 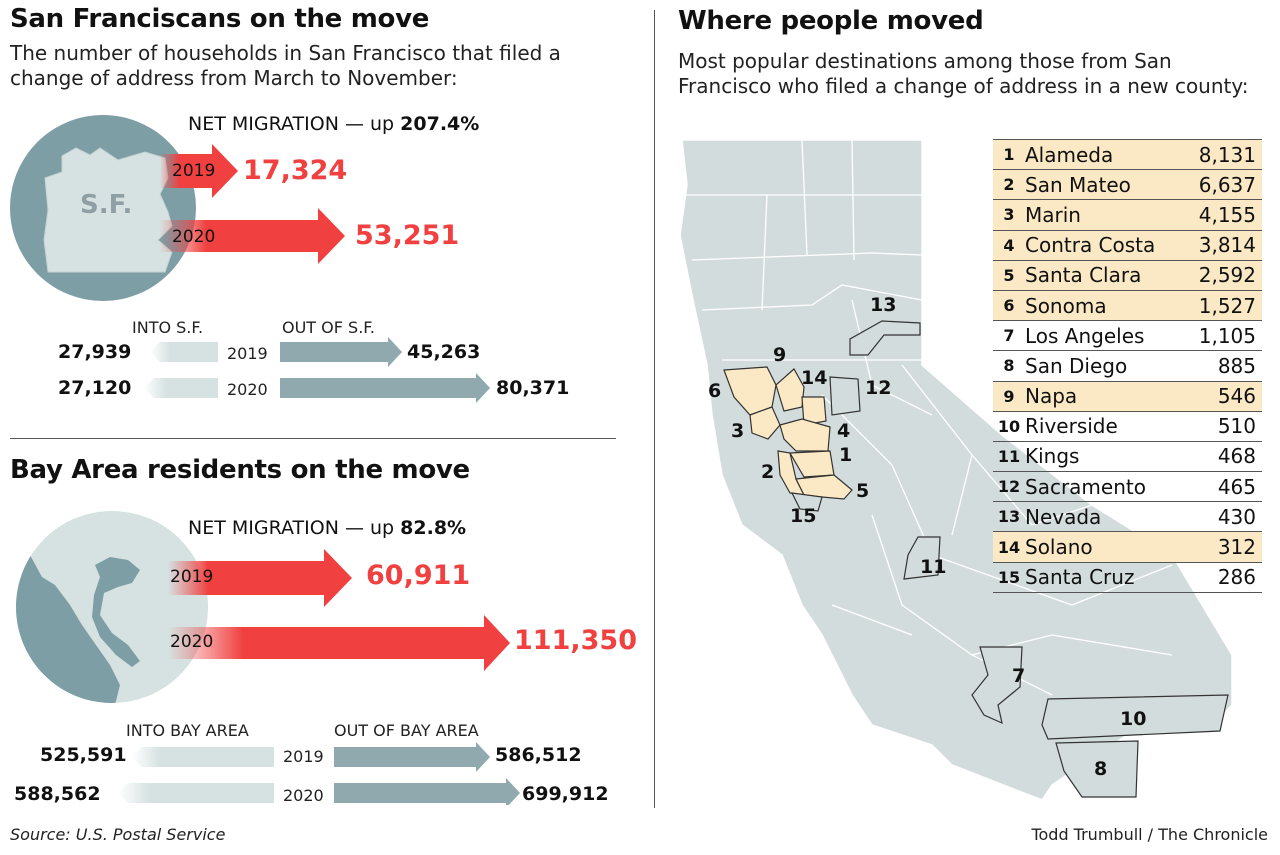 I want to click on county-cell: Kings, so click(x=1105, y=457).